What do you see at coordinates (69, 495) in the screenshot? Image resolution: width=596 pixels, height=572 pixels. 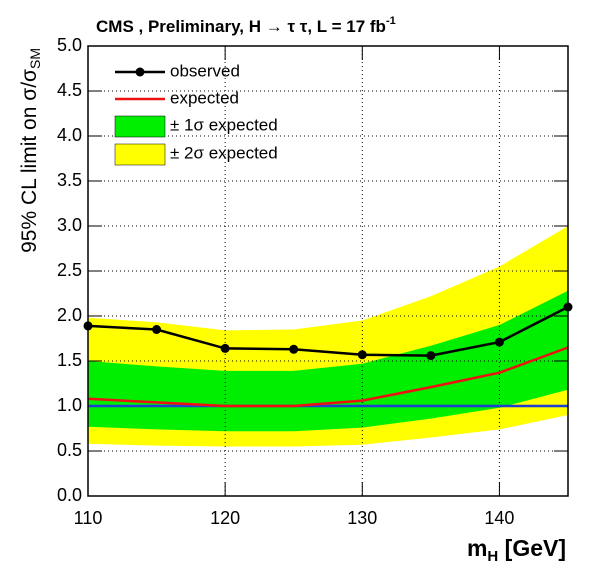 I see `y-tick-label: 0.0` at bounding box center [69, 495].